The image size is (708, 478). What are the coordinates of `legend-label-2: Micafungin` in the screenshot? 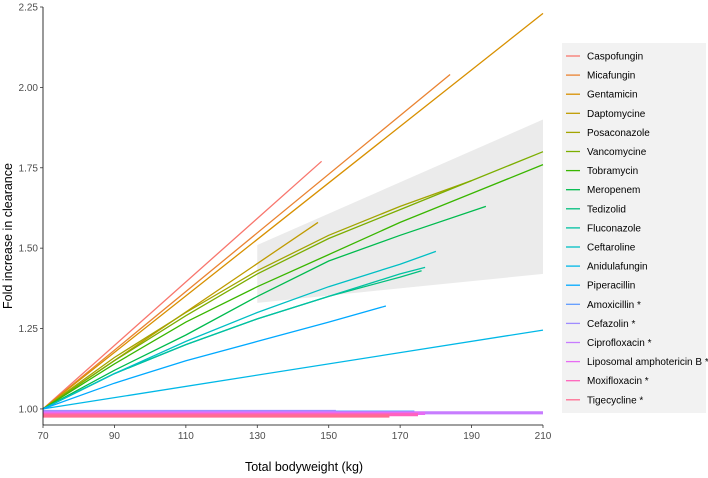 It's located at (611, 76).